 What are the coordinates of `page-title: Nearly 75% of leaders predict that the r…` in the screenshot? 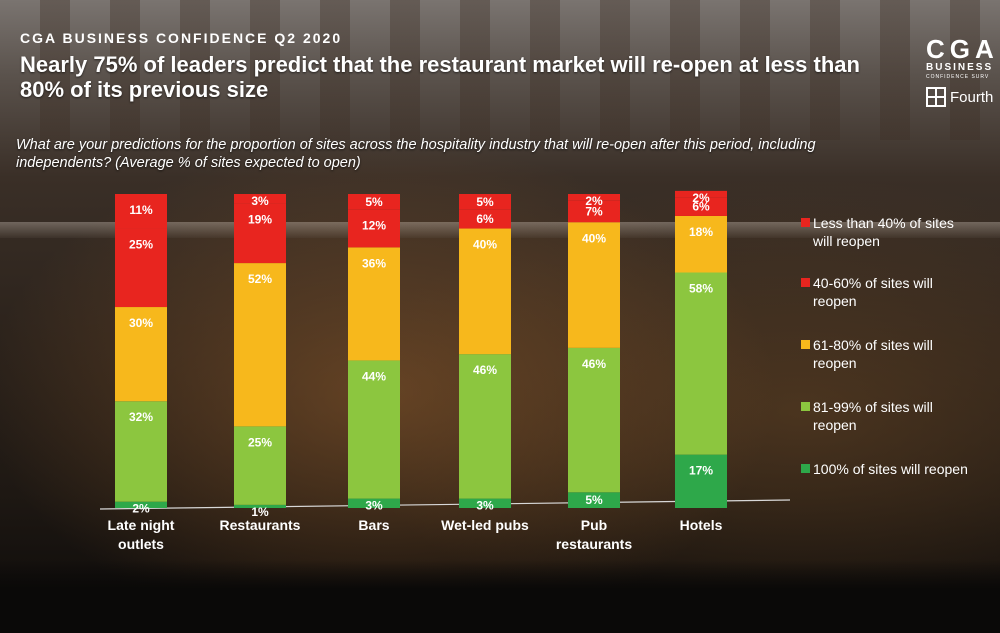 It's located at (440, 77).